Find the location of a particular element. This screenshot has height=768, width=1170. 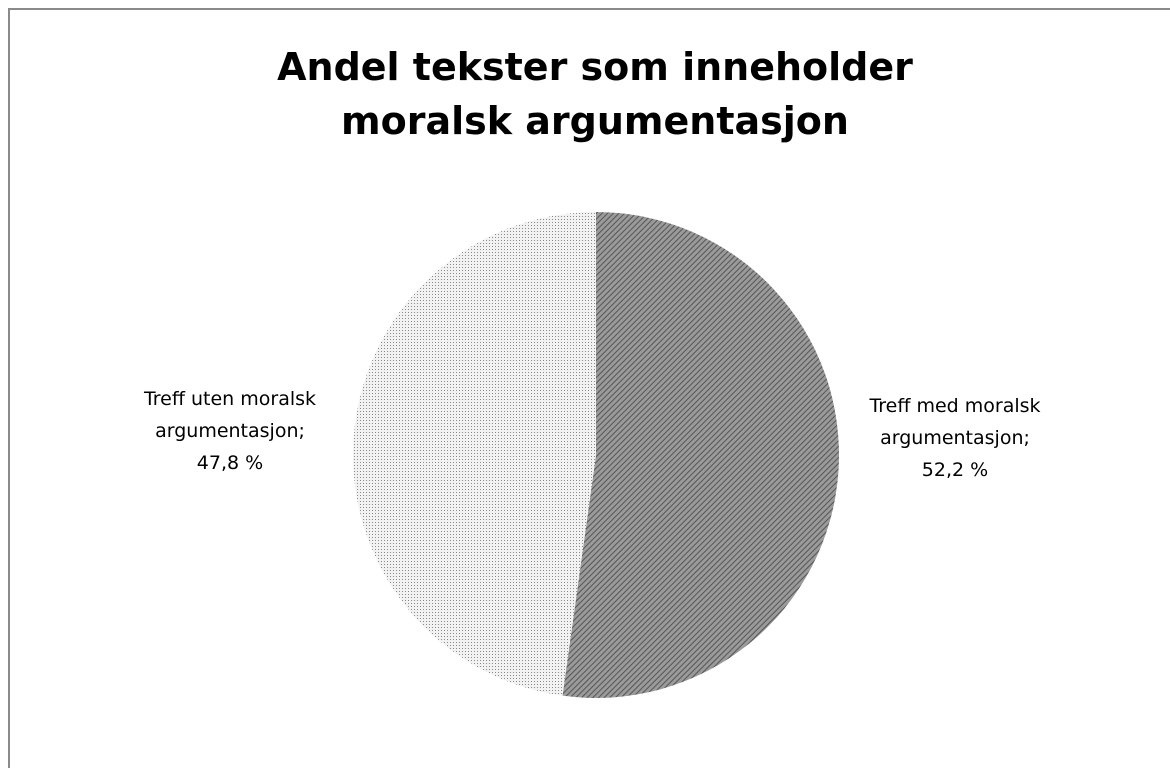

value-label: 47,8 % is located at coordinates (230, 463).